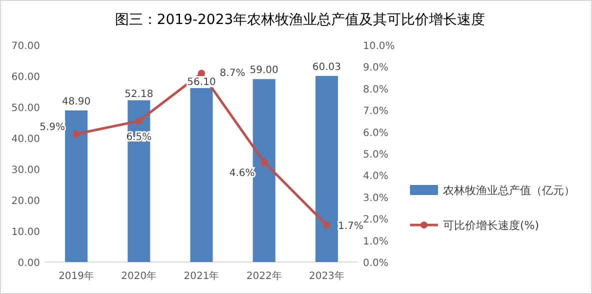 The width and height of the screenshot is (592, 294). Describe the element at coordinates (25, 108) in the screenshot. I see `y-tick-label: 50.00` at that location.